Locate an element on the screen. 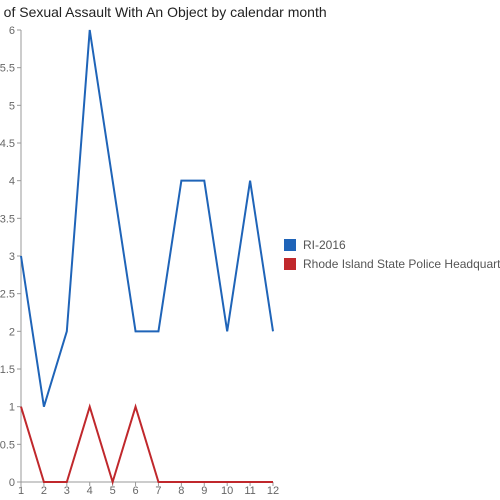 This screenshot has height=500, width=500. x-tick-label: 2 is located at coordinates (44, 491).